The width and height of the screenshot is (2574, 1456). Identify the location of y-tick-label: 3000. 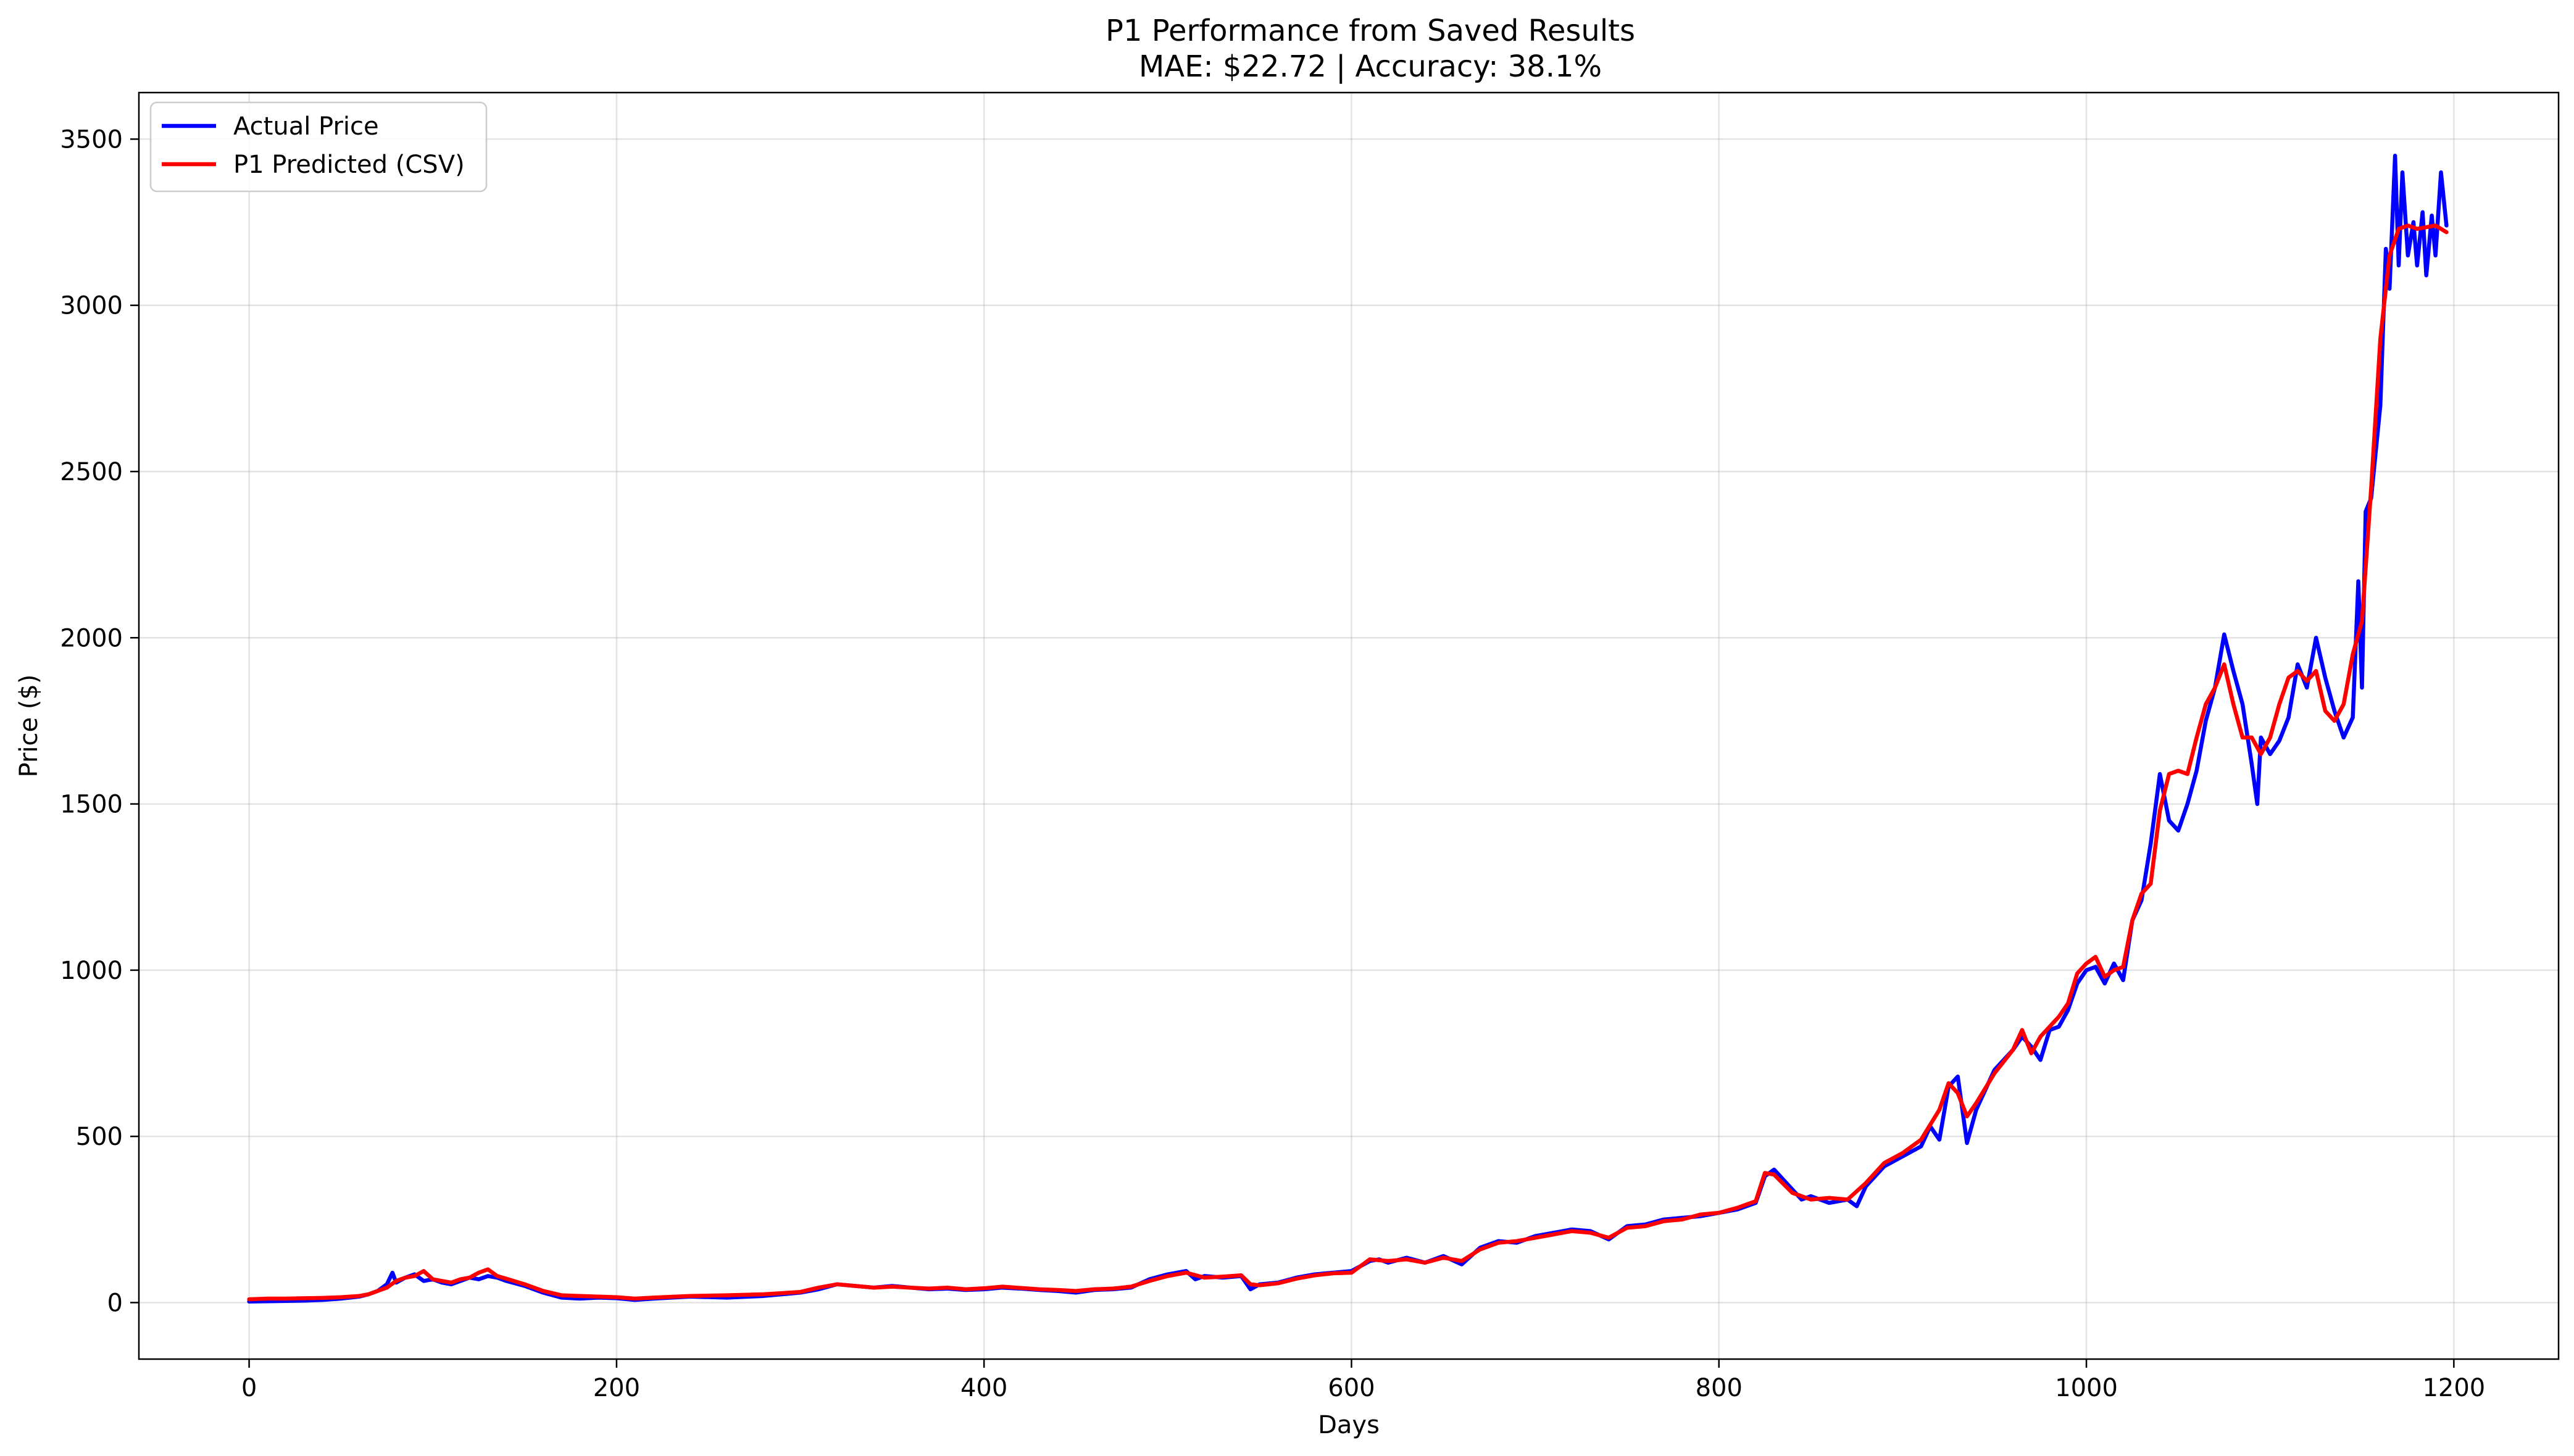
(91, 306).